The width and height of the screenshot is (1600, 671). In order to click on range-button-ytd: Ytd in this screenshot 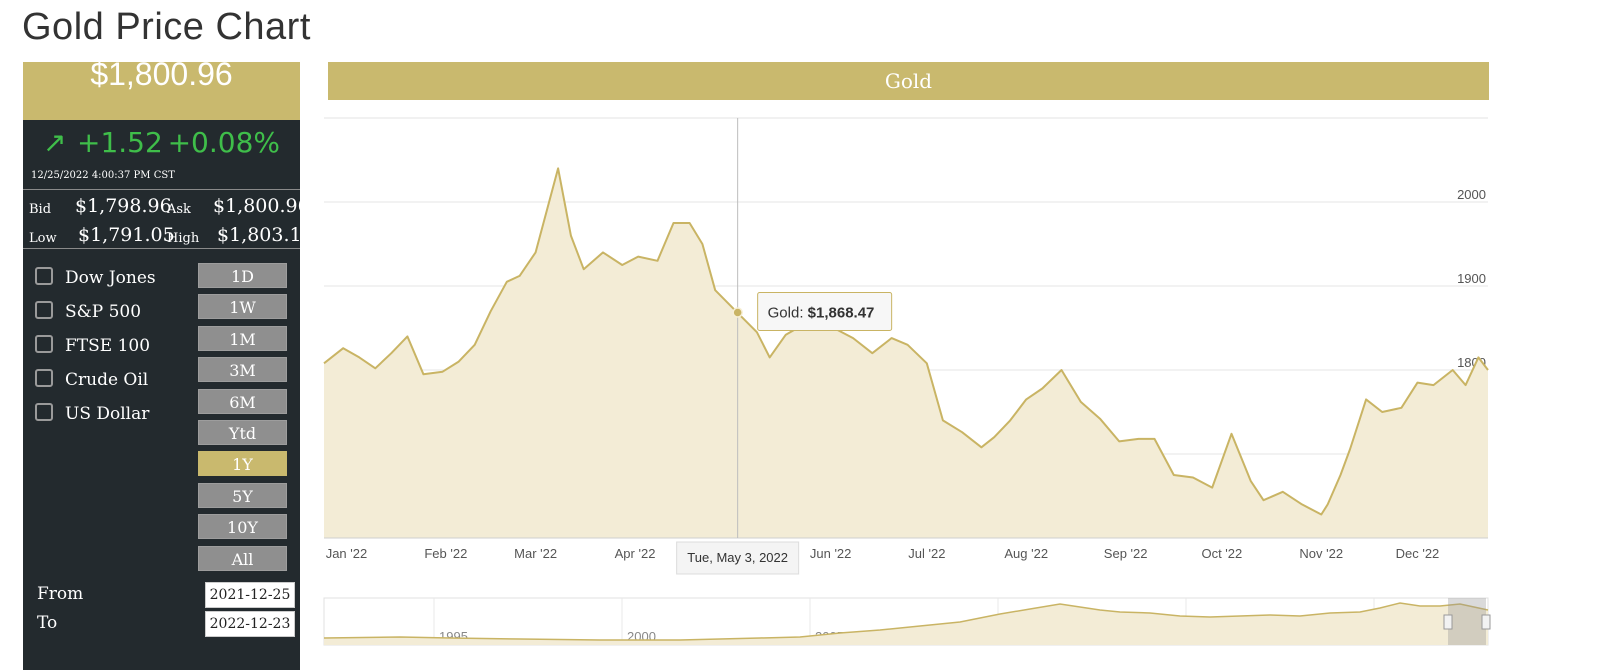, I will do `click(242, 432)`.